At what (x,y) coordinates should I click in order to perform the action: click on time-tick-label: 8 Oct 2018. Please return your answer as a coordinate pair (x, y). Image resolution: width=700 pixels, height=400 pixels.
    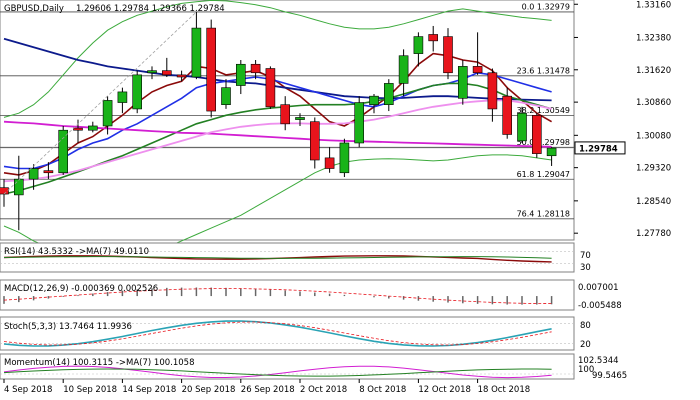
    Looking at the image, I should click on (382, 390).